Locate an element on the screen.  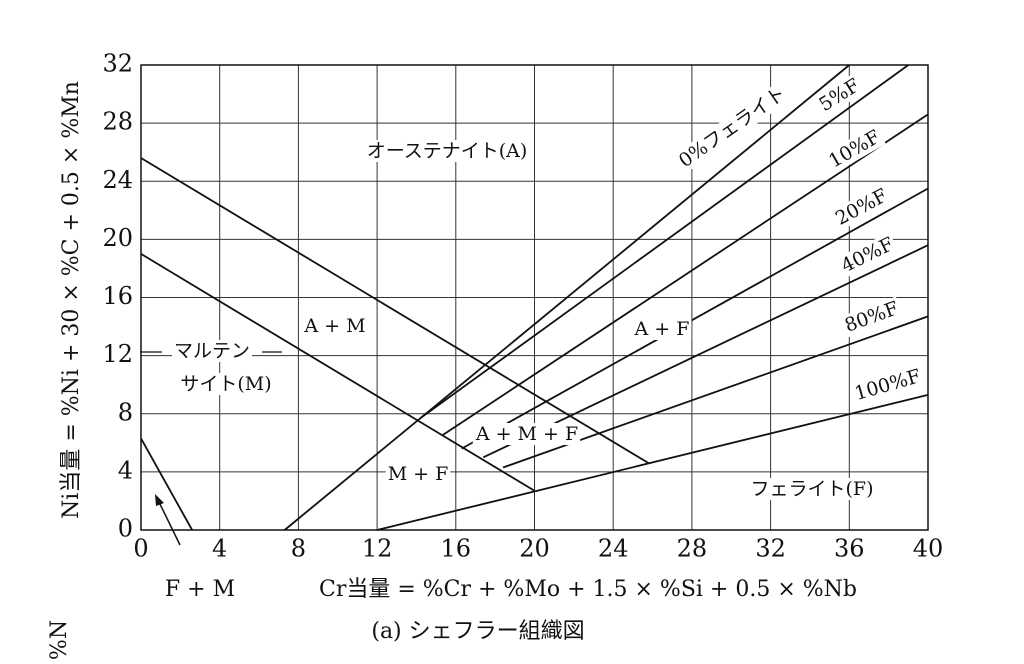
annotation: フェライト(F) is located at coordinates (811, 489).